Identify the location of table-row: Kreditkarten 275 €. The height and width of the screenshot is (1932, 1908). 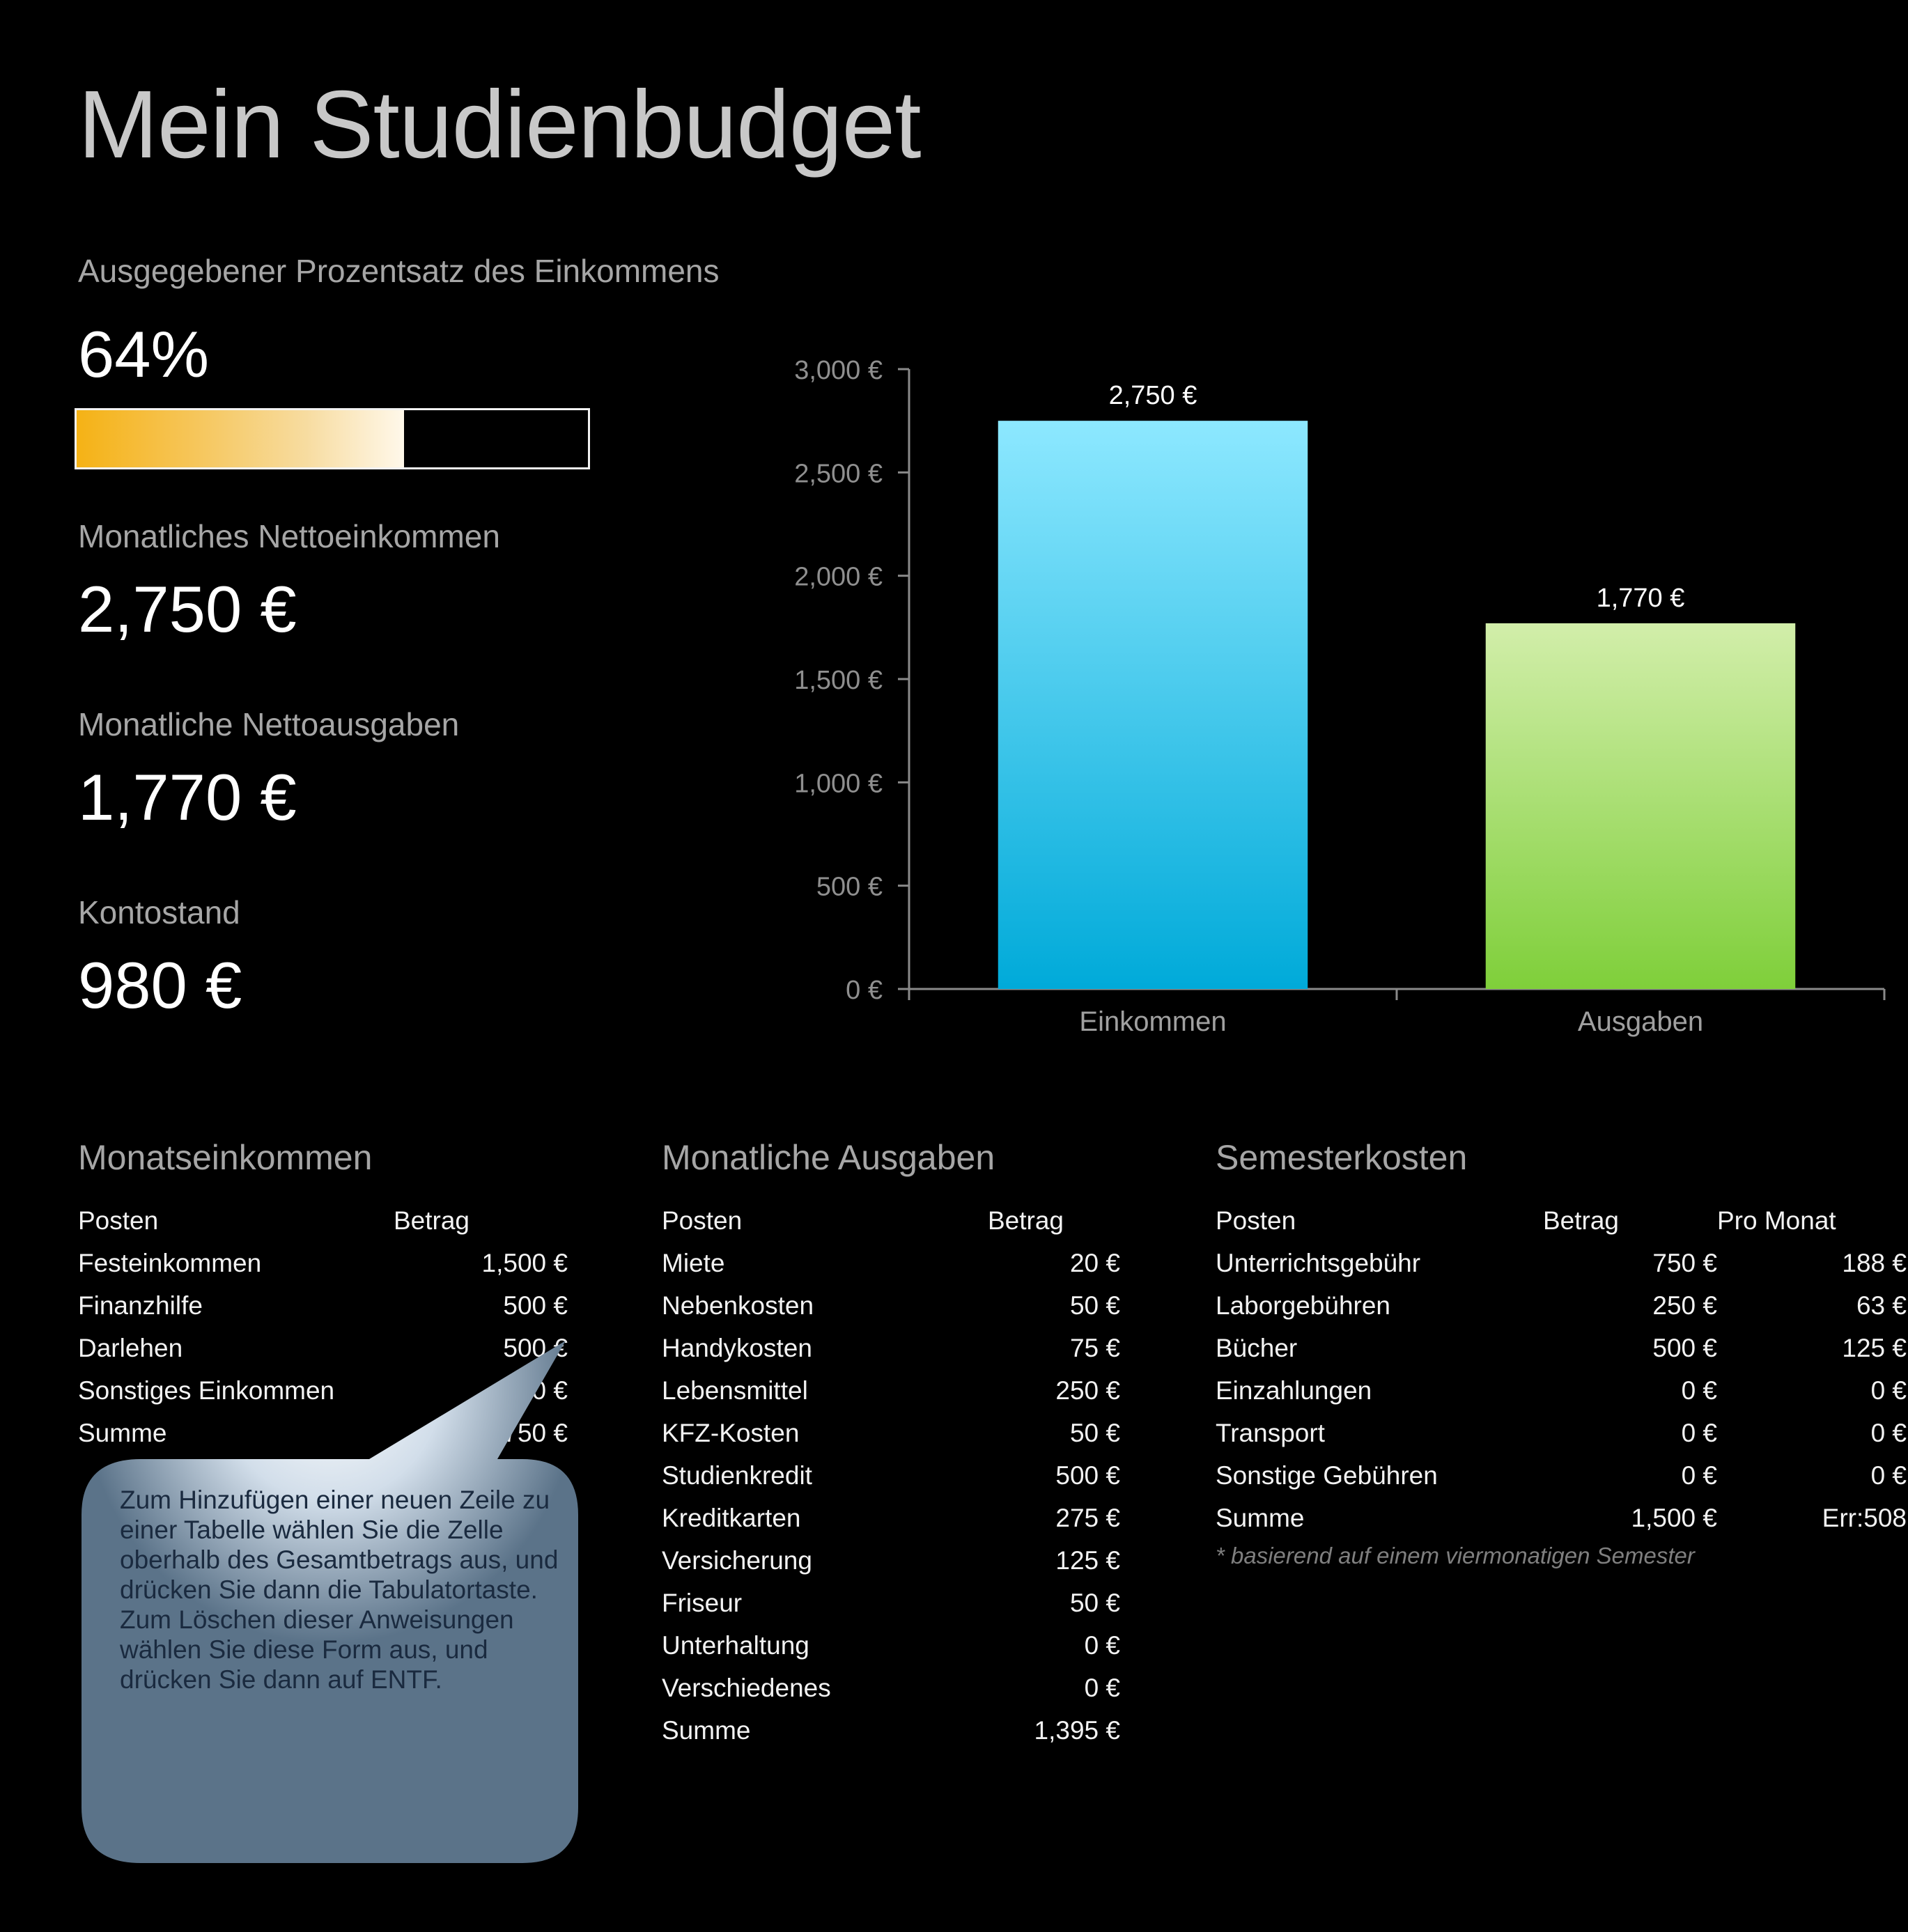
(891, 1518).